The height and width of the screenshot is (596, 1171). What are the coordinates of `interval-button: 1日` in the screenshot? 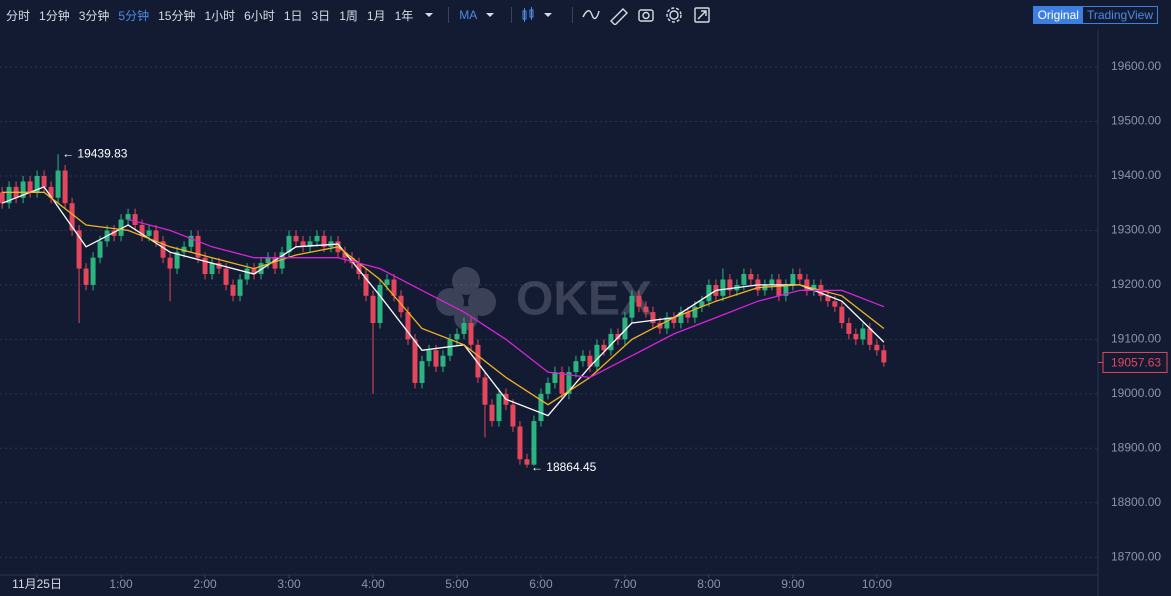 It's located at (293, 15).